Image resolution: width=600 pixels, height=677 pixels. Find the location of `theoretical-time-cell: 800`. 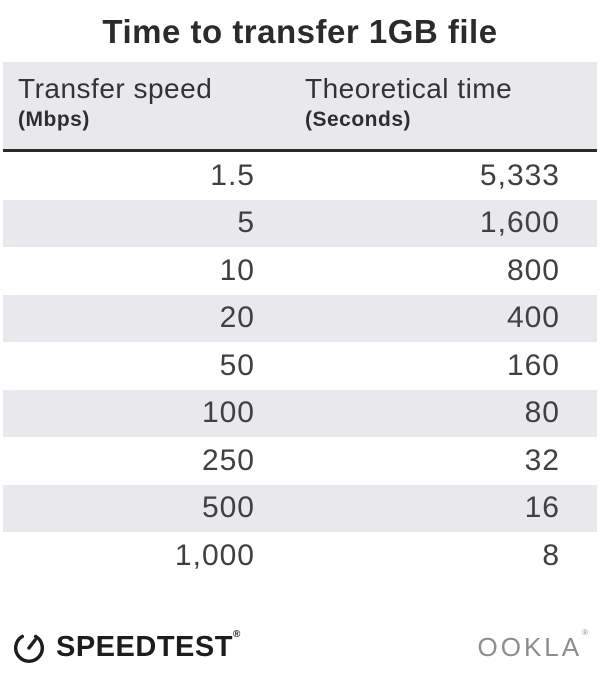

theoretical-time-cell: 800 is located at coordinates (533, 270).